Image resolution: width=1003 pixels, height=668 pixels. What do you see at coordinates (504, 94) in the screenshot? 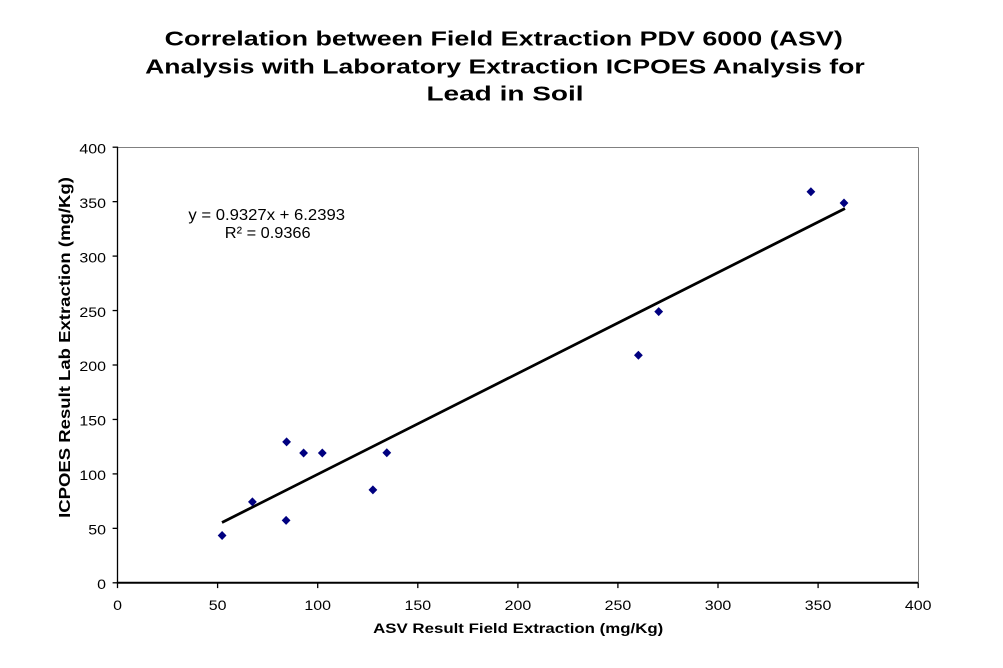
I see `svg-text: Lead in Soil` at bounding box center [504, 94].